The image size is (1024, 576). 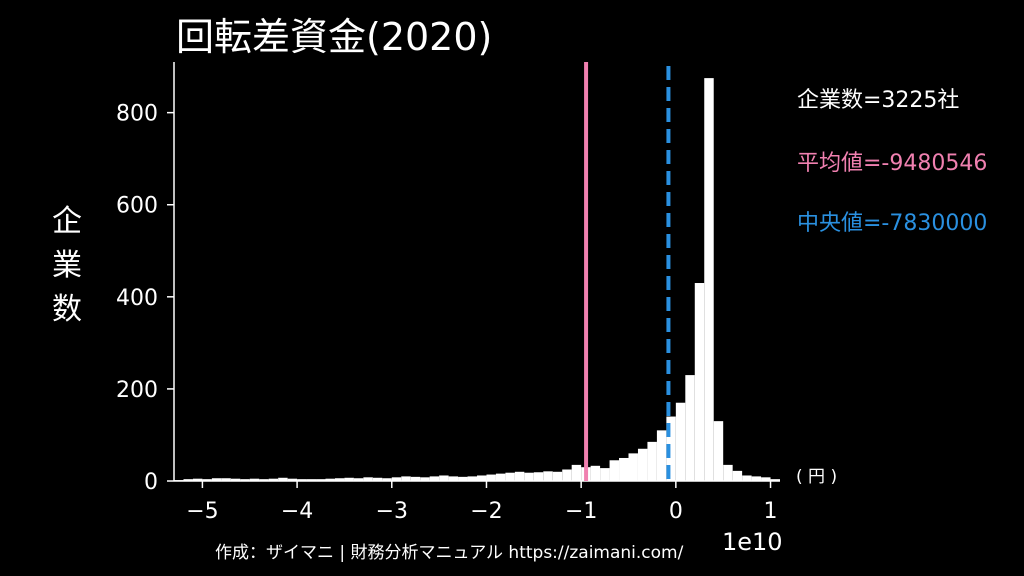 I want to click on chart-title: 回転差資金(2020), so click(x=334, y=37).